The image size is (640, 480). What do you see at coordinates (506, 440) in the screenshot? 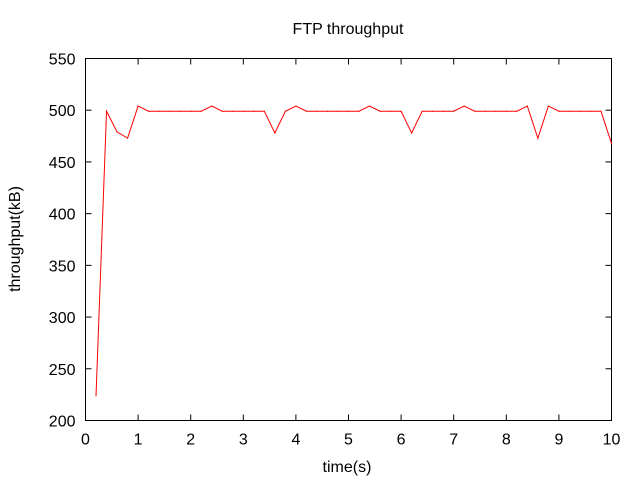
I see `x-tick-label: 8` at bounding box center [506, 440].